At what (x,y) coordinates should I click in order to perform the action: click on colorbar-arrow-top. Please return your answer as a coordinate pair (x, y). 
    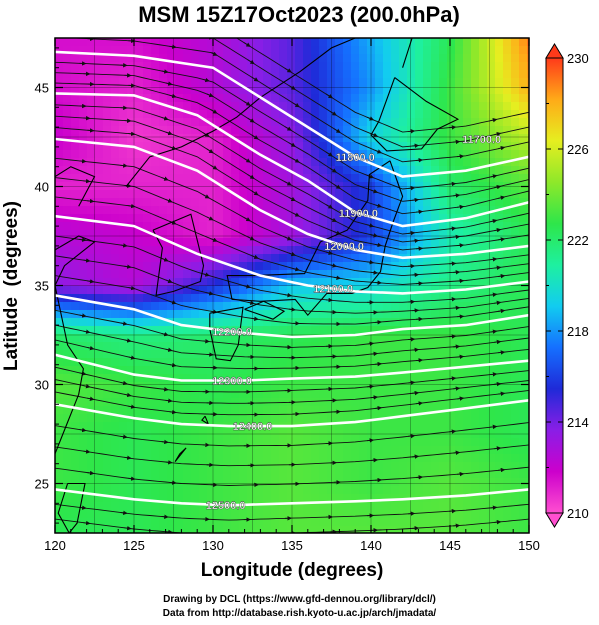
    Looking at the image, I should click on (554, 51).